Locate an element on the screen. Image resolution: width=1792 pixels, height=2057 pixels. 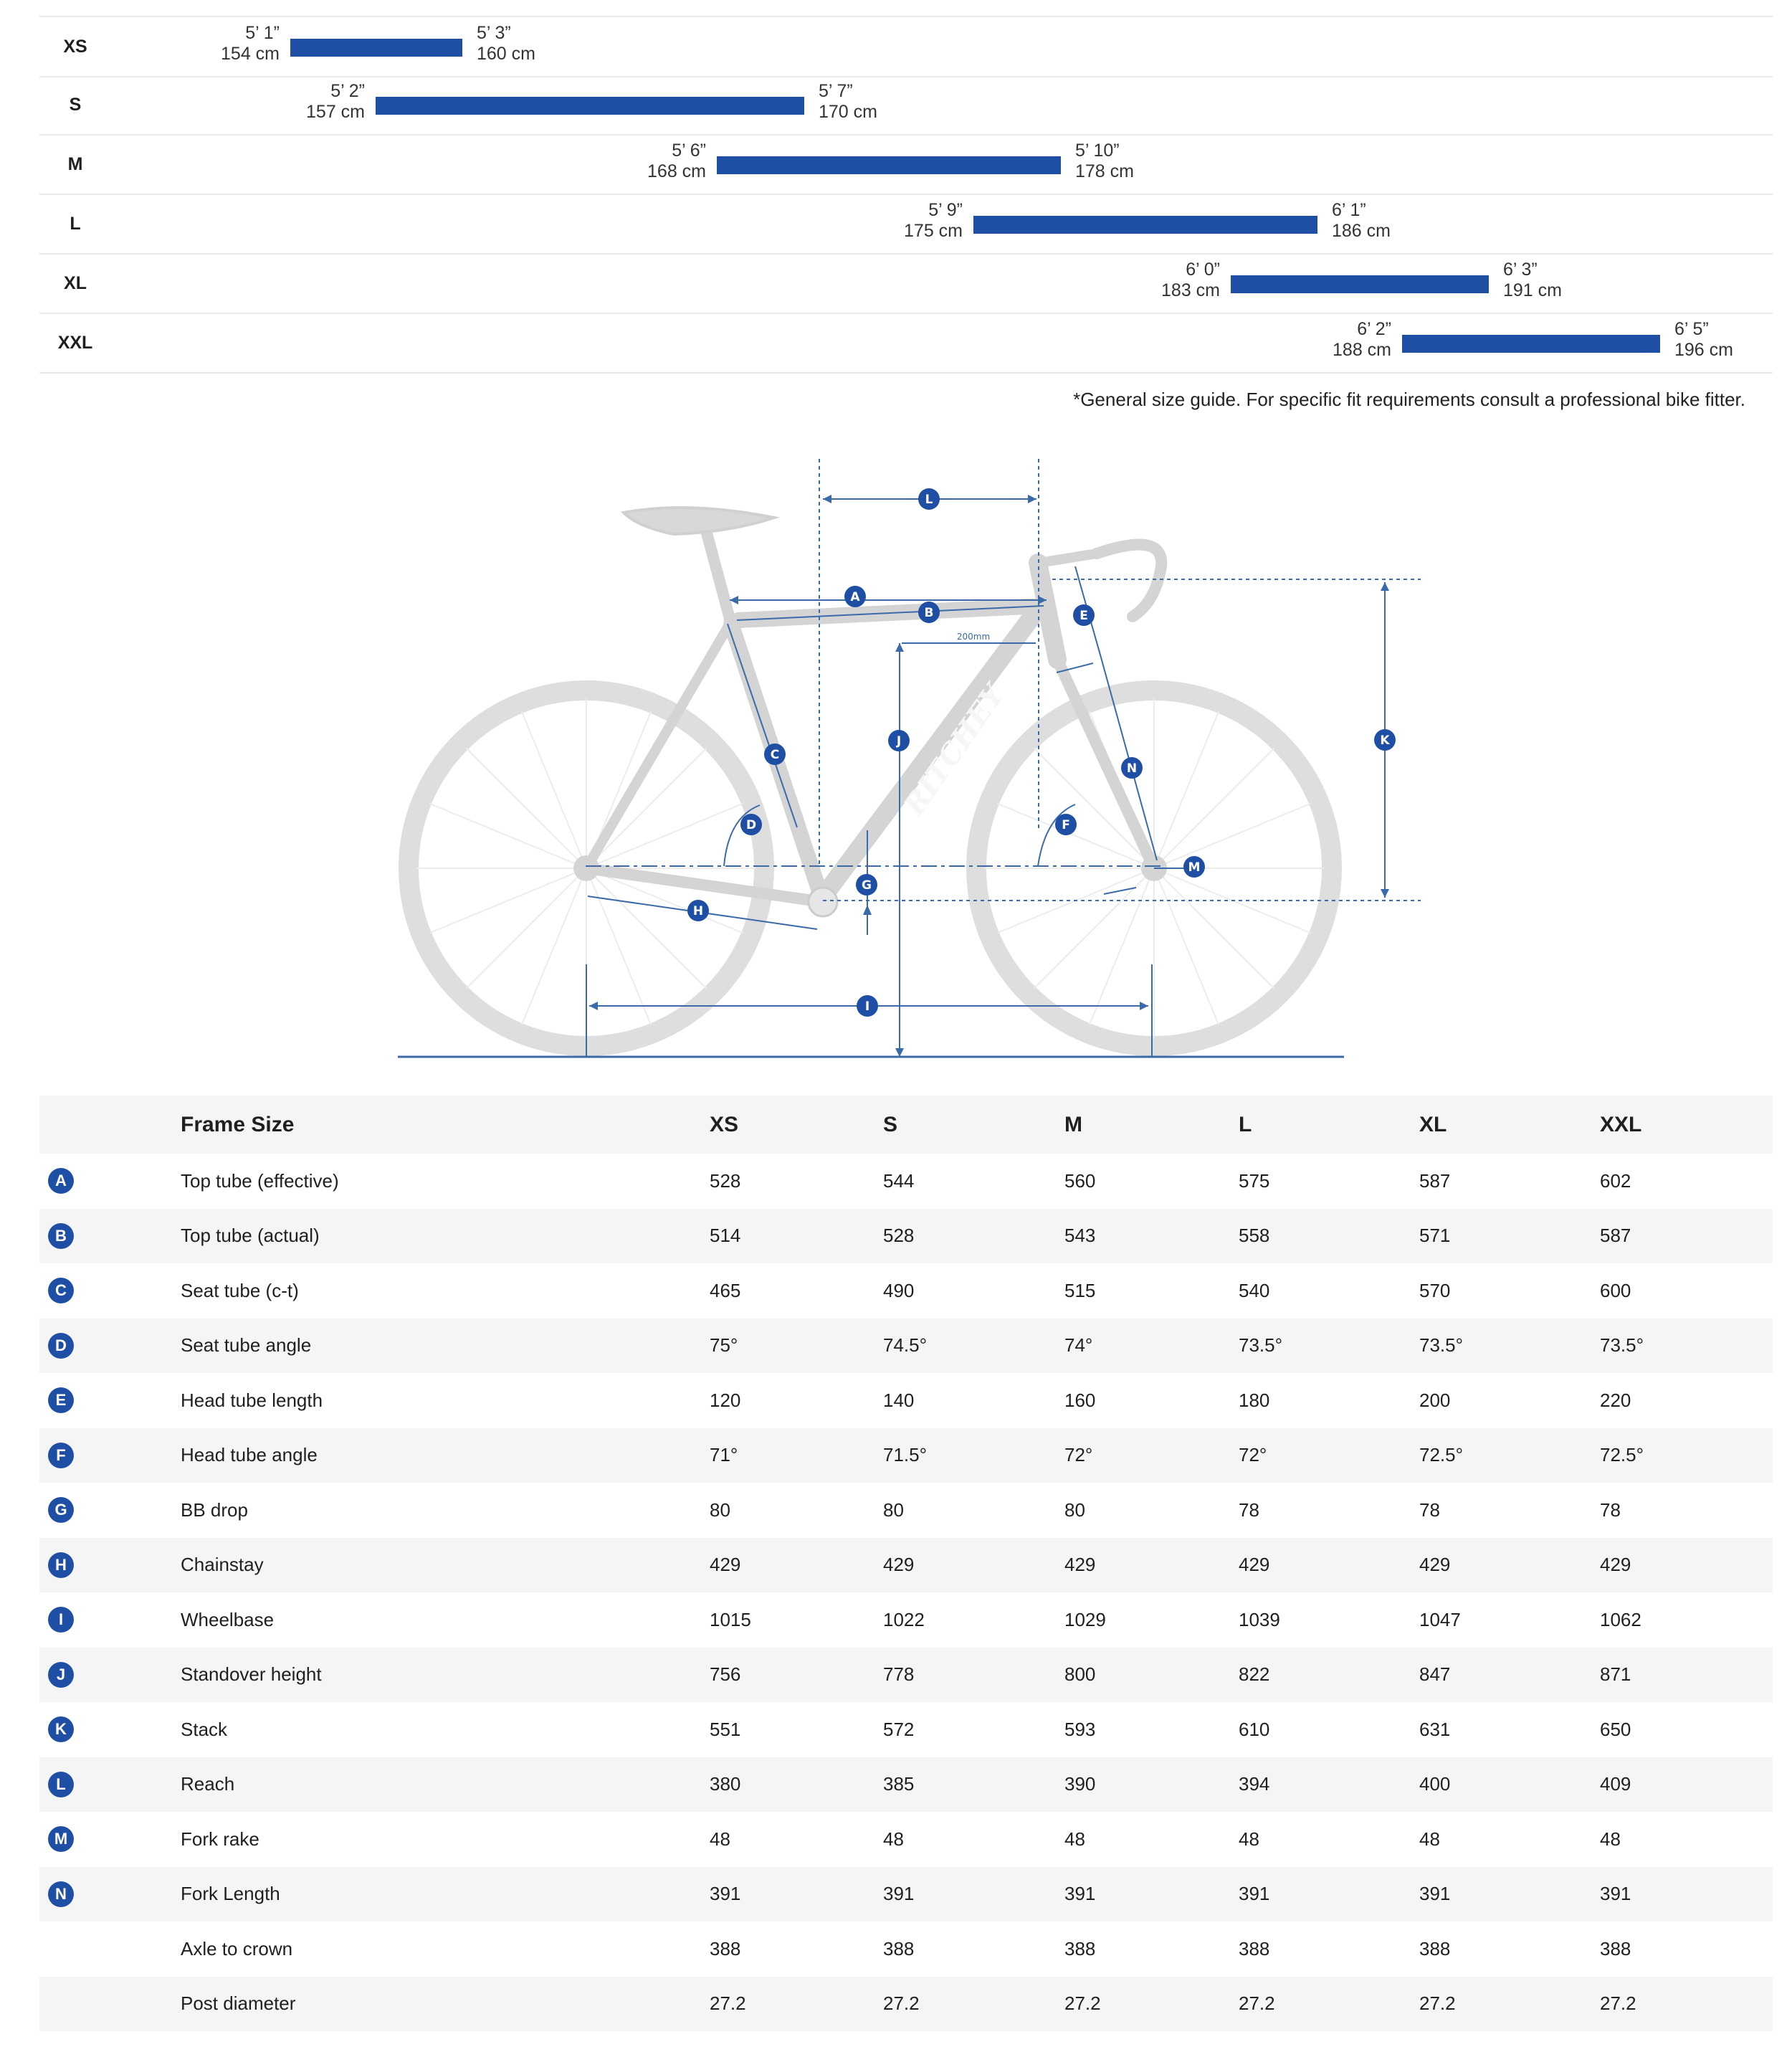
marker-letter: G is located at coordinates (867, 885).